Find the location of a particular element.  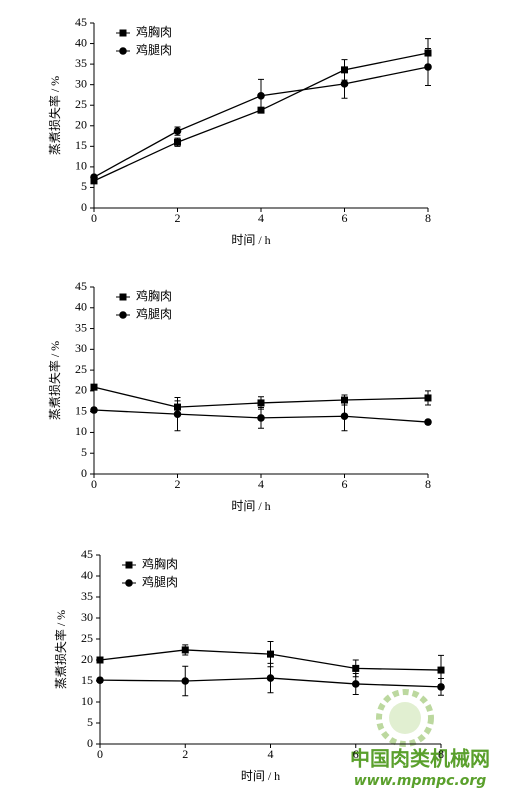

watermark-logo is located at coordinates (405, 718).